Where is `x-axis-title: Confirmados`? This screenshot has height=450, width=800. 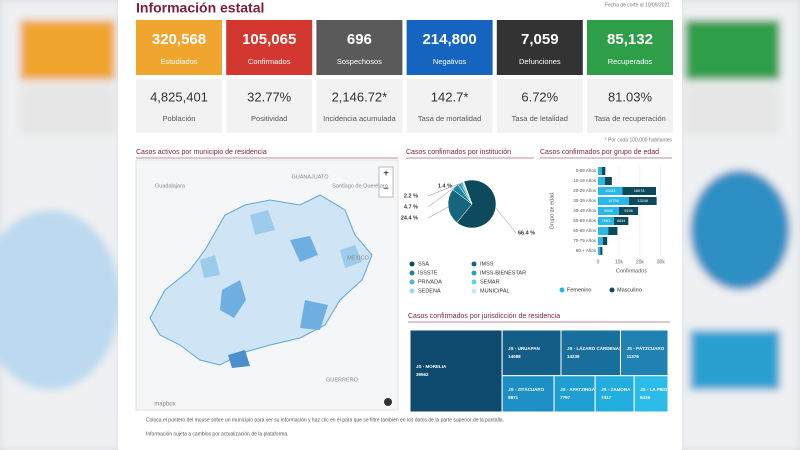
x-axis-title: Confirmados is located at coordinates (631, 271).